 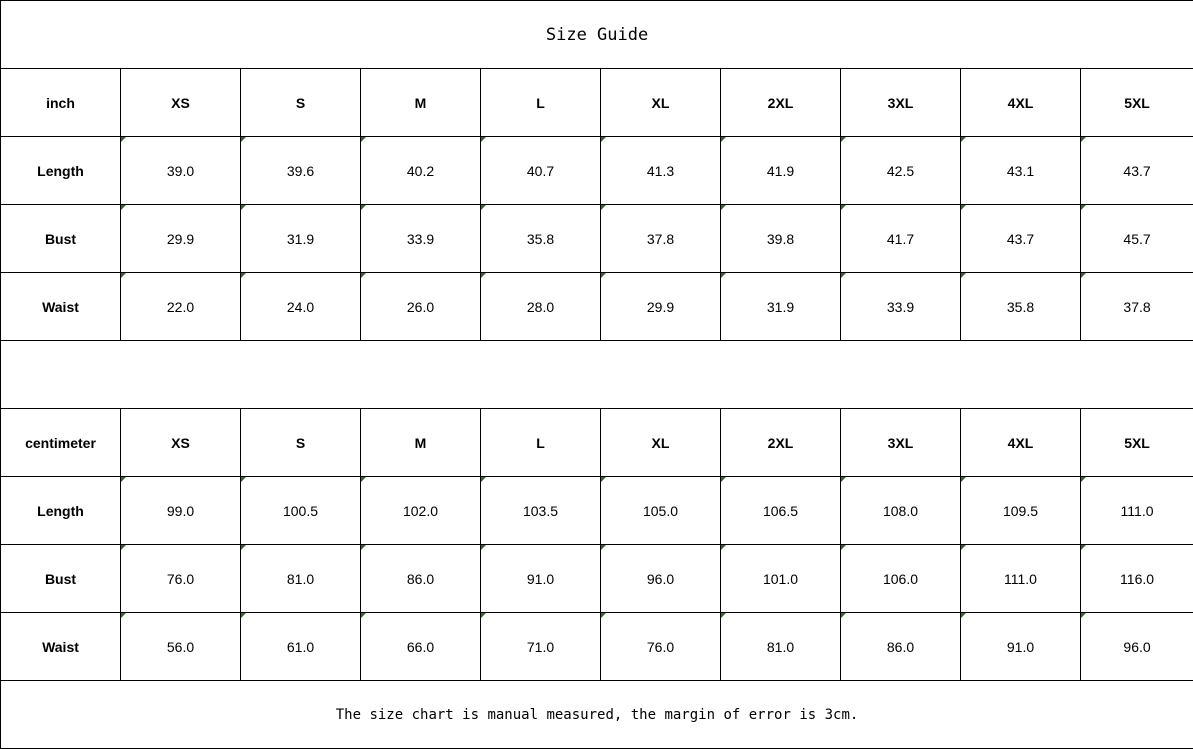 I want to click on cell-text: 41.3, so click(x=660, y=170).